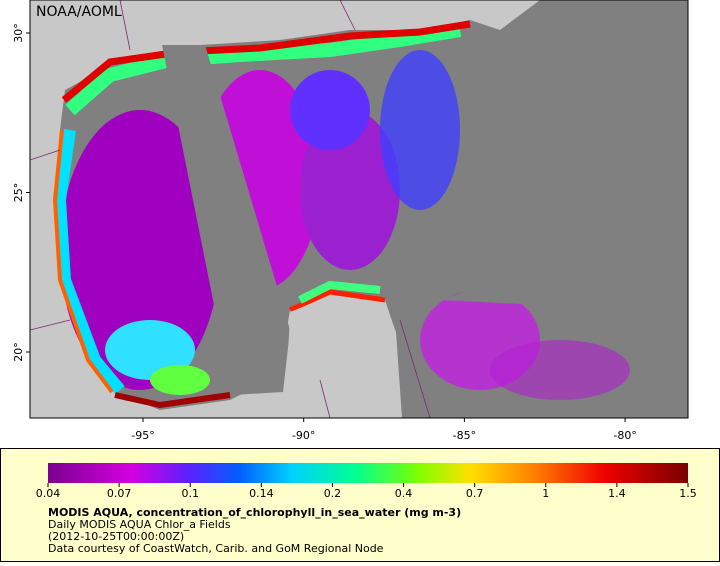 The height and width of the screenshot is (566, 720). I want to click on legend-line: Daily MODIS AQUA Chlor_a Fields, so click(139, 524).